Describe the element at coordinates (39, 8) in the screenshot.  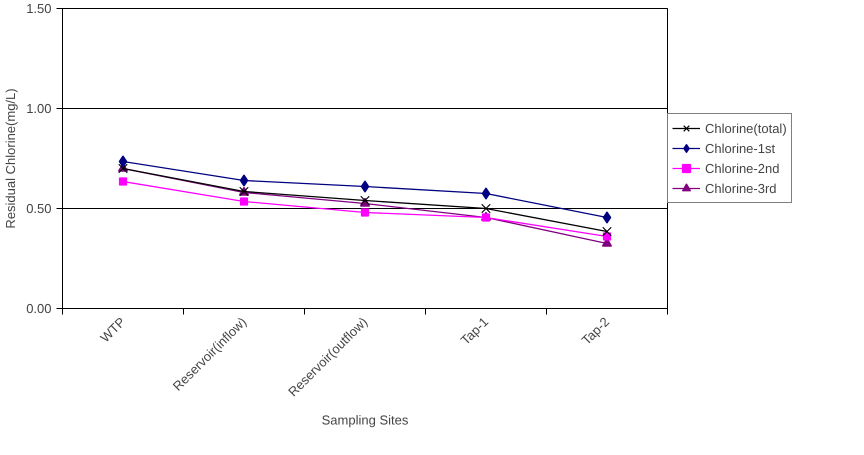
I see `y-tick-label: 1.50` at that location.